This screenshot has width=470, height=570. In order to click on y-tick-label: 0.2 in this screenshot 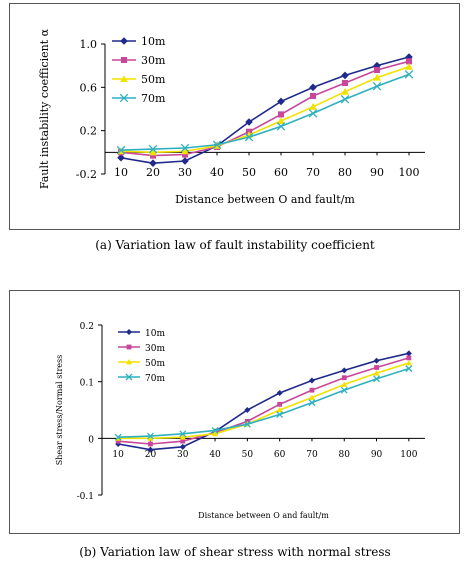, I will do `click(87, 327)`.